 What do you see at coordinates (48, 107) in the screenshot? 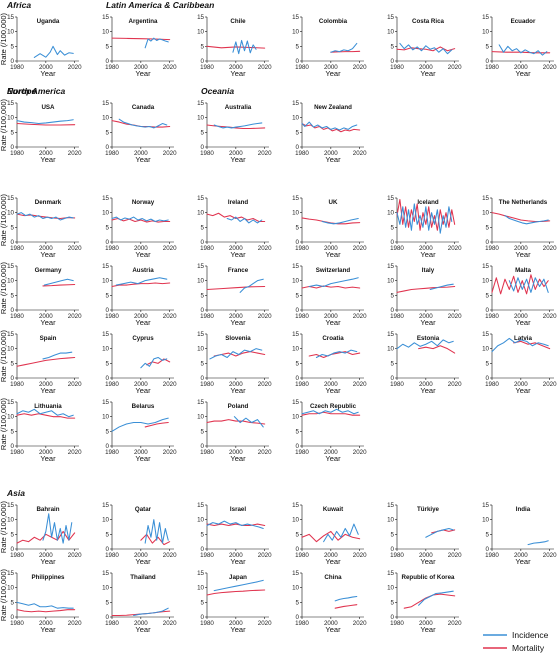
I see `panel-title: USA` at bounding box center [48, 107].